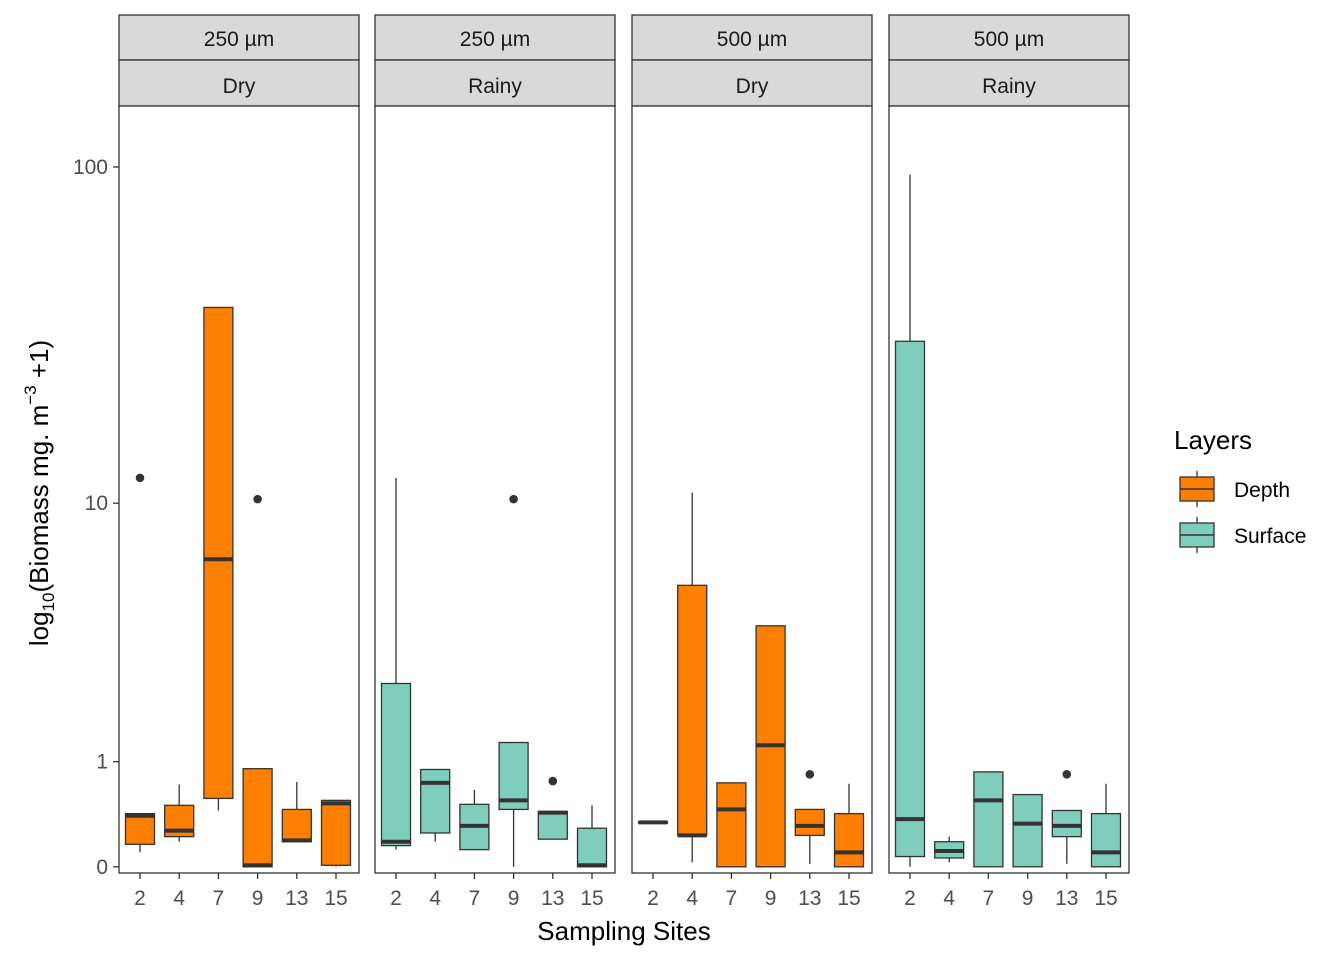 The height and width of the screenshot is (960, 1344). I want to click on legend-entry: Depth, so click(1234, 489).